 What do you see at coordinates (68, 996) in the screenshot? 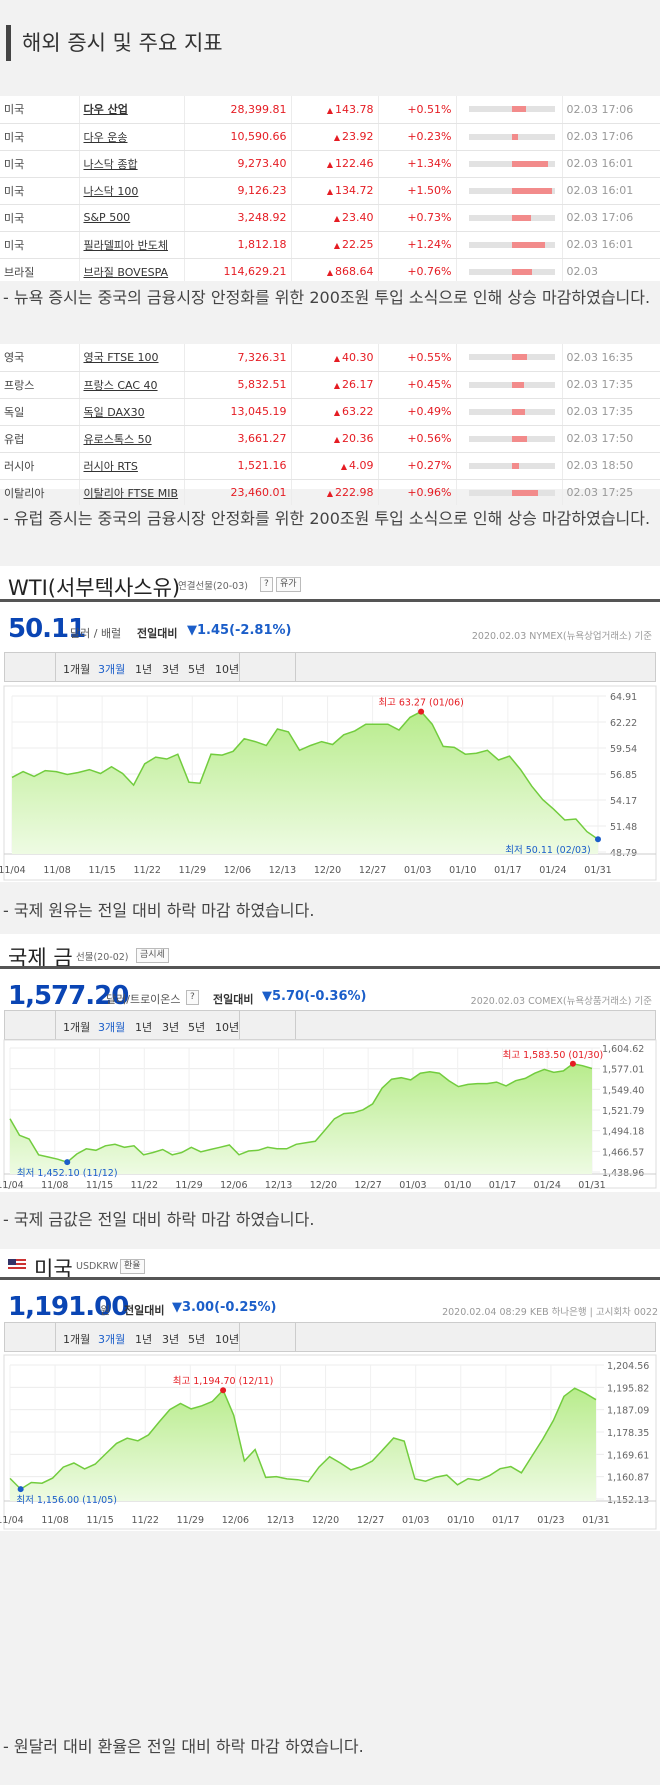
I see `gold-price: 1,577.20` at bounding box center [68, 996].